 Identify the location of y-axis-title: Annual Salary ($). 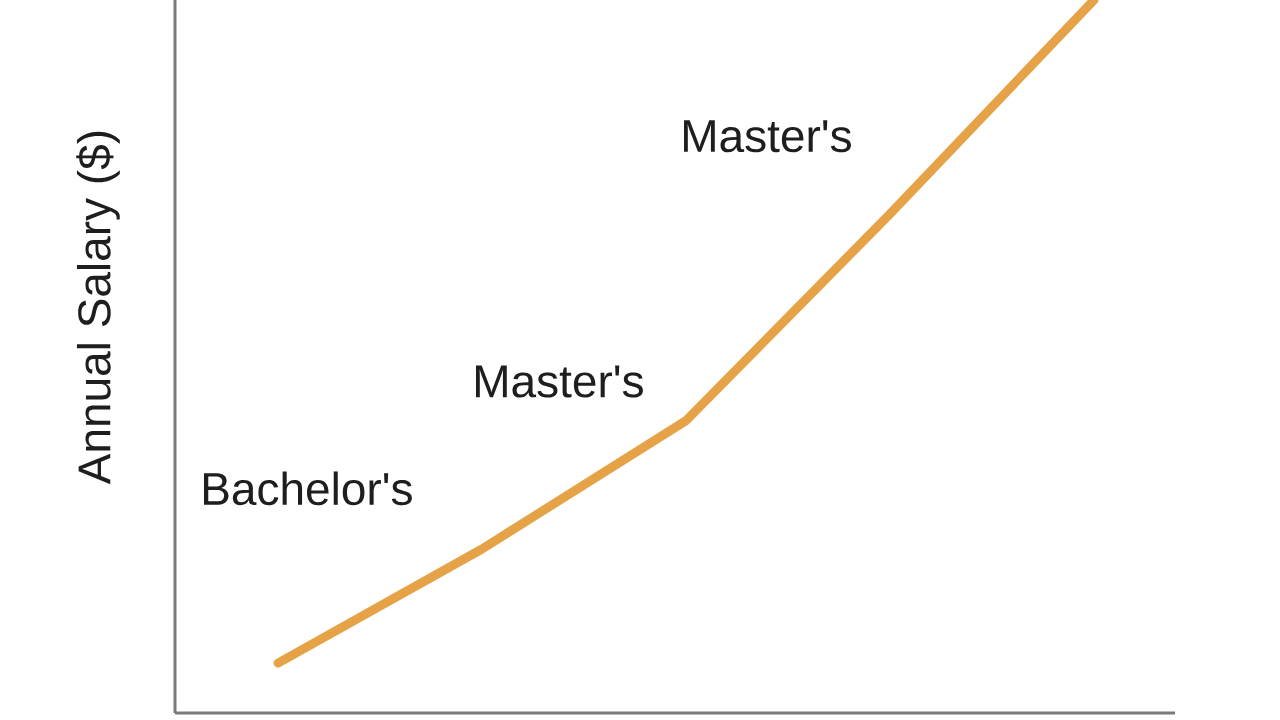
(98, 308).